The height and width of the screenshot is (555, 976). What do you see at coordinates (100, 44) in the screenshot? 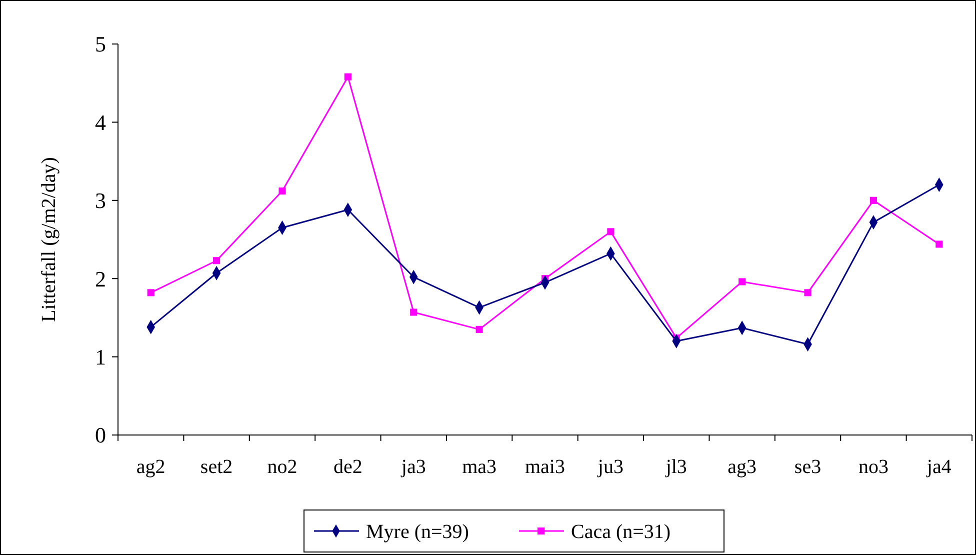
I see `y-tick-label: 5` at bounding box center [100, 44].